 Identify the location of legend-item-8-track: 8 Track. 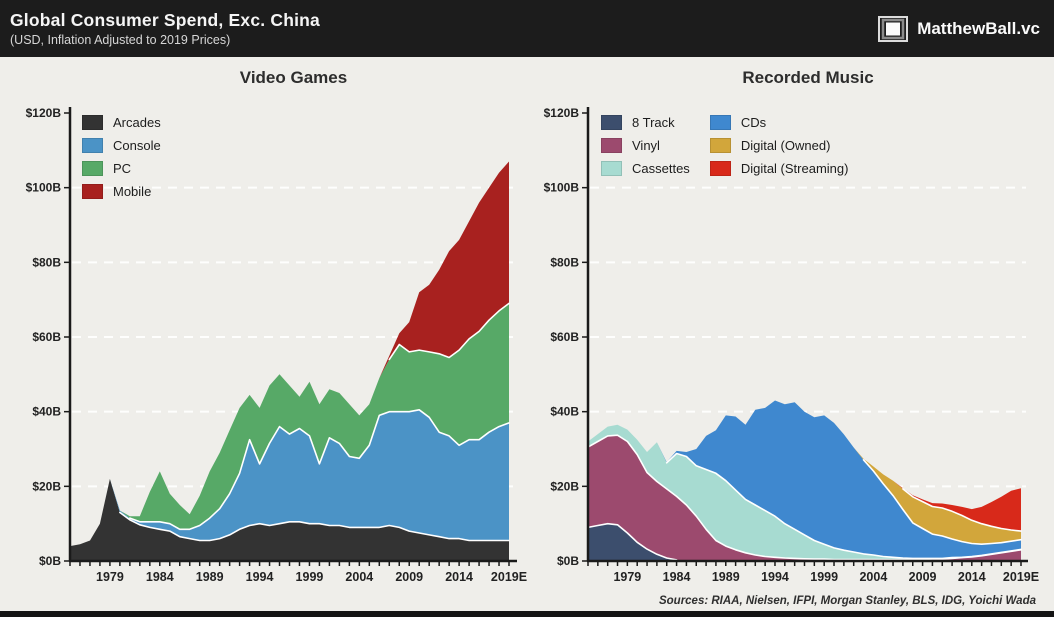
(645, 122).